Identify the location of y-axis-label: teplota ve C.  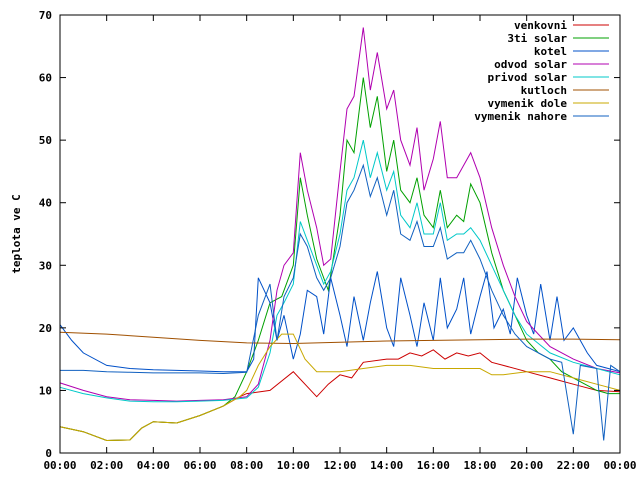
(16, 233).